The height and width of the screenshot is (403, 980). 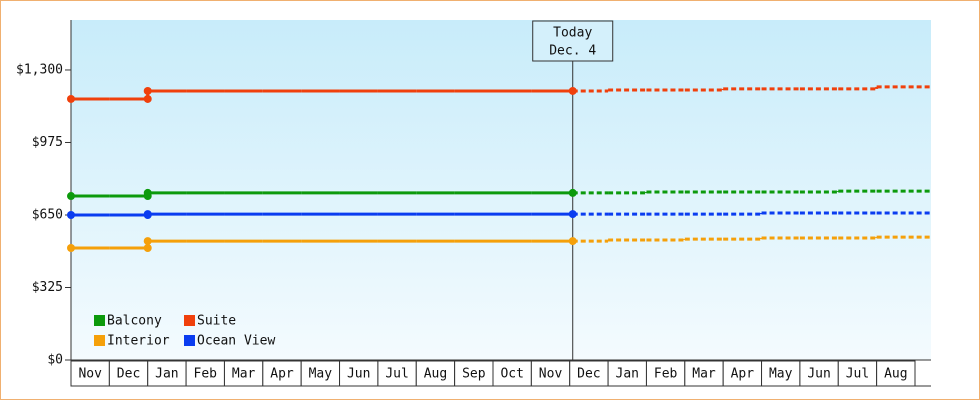 I want to click on today-label: Today, so click(x=572, y=33).